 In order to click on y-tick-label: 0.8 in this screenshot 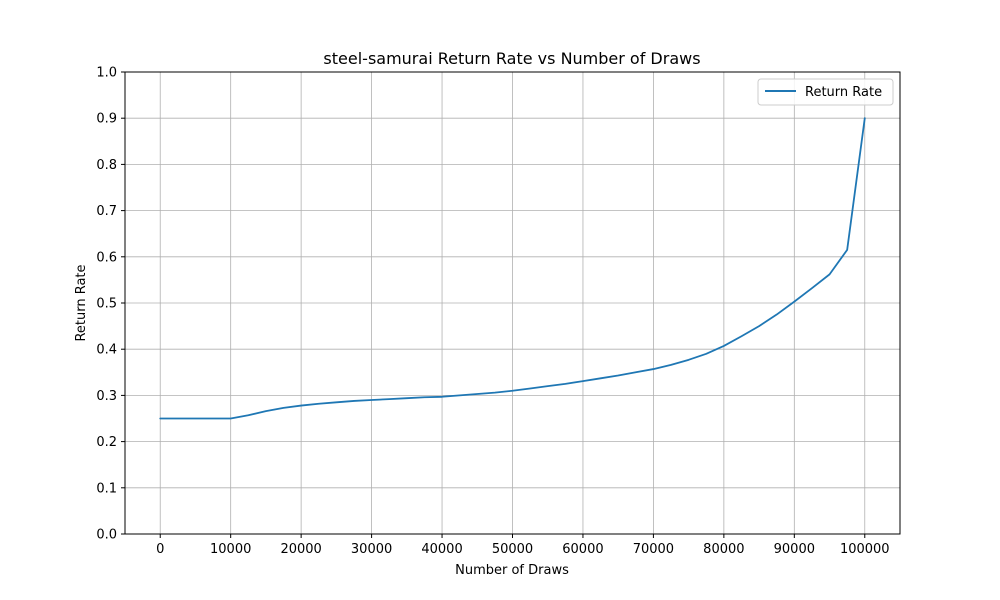, I will do `click(106, 165)`.